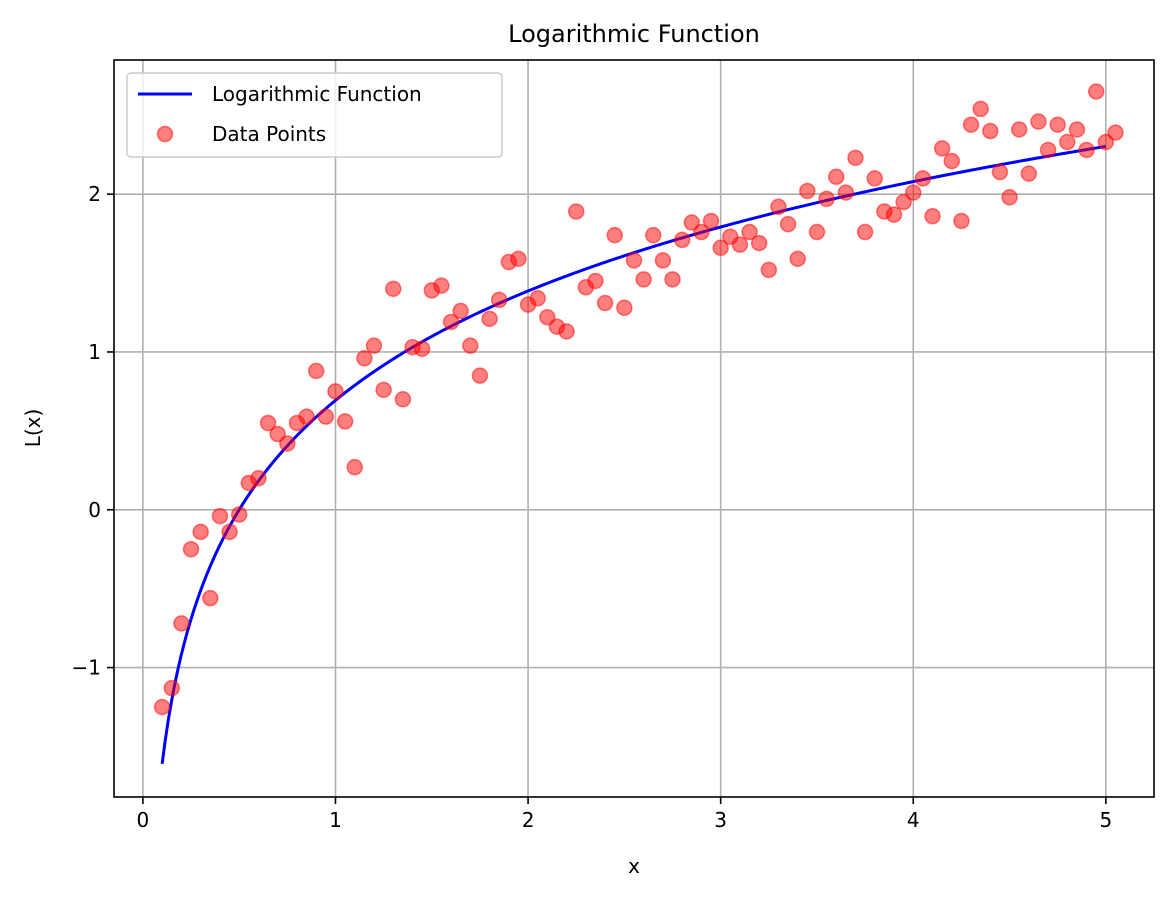  What do you see at coordinates (269, 134) in the screenshot?
I see `legend-label-points: Data Points` at bounding box center [269, 134].